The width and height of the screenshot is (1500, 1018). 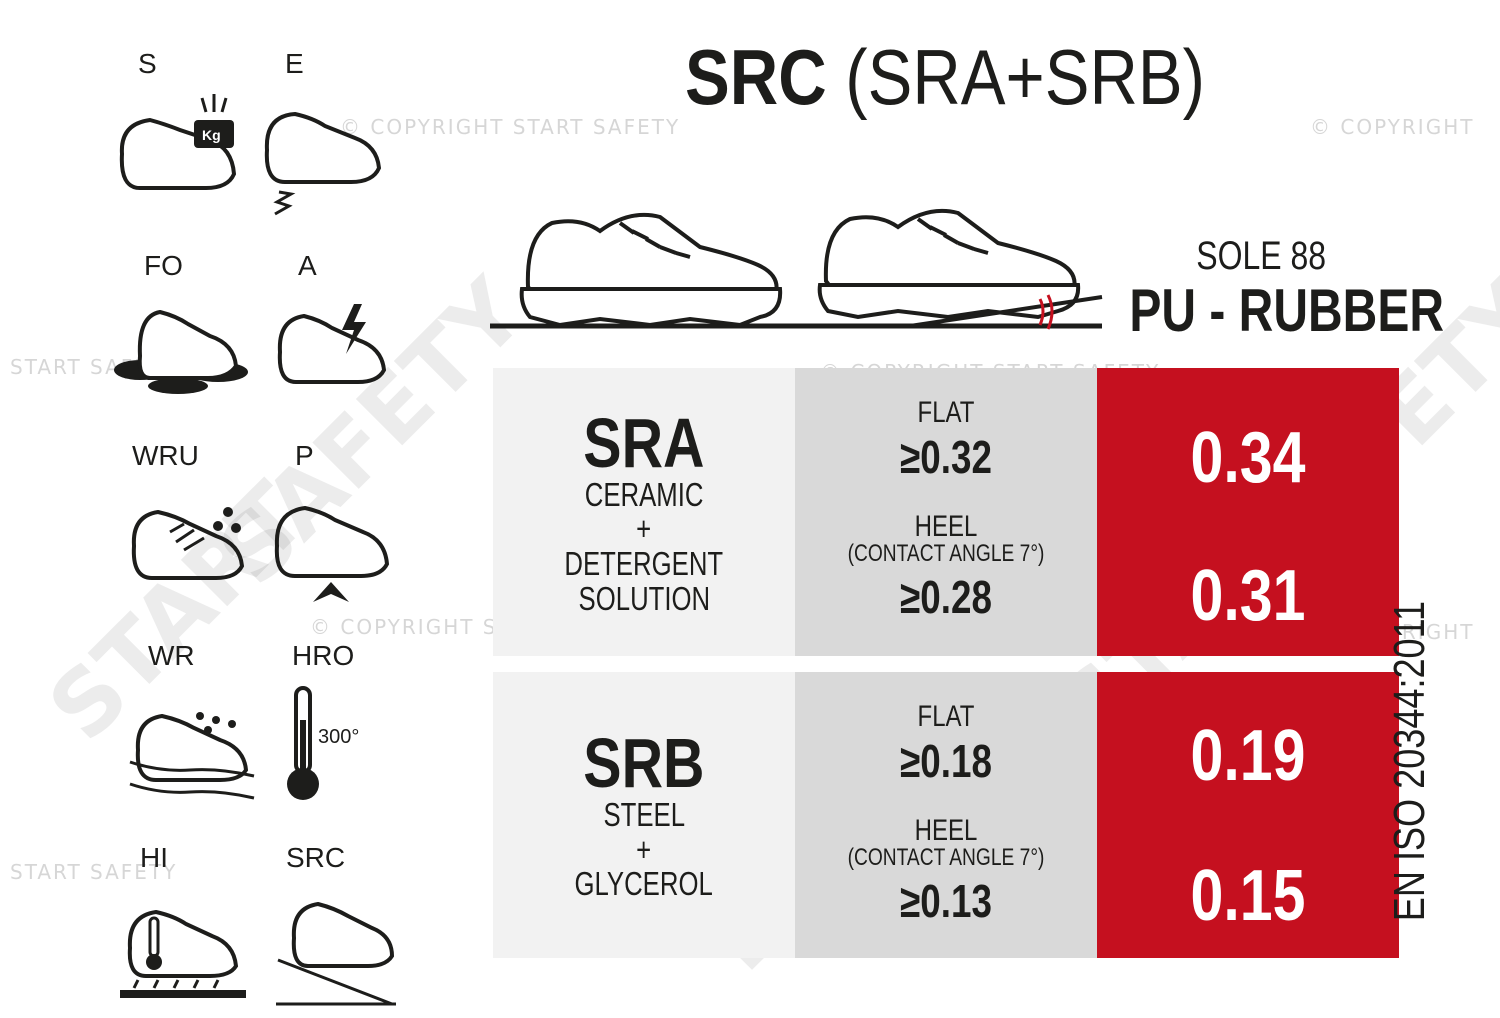 What do you see at coordinates (303, 743) in the screenshot?
I see `hro-heat-resistant-outsole-icon` at bounding box center [303, 743].